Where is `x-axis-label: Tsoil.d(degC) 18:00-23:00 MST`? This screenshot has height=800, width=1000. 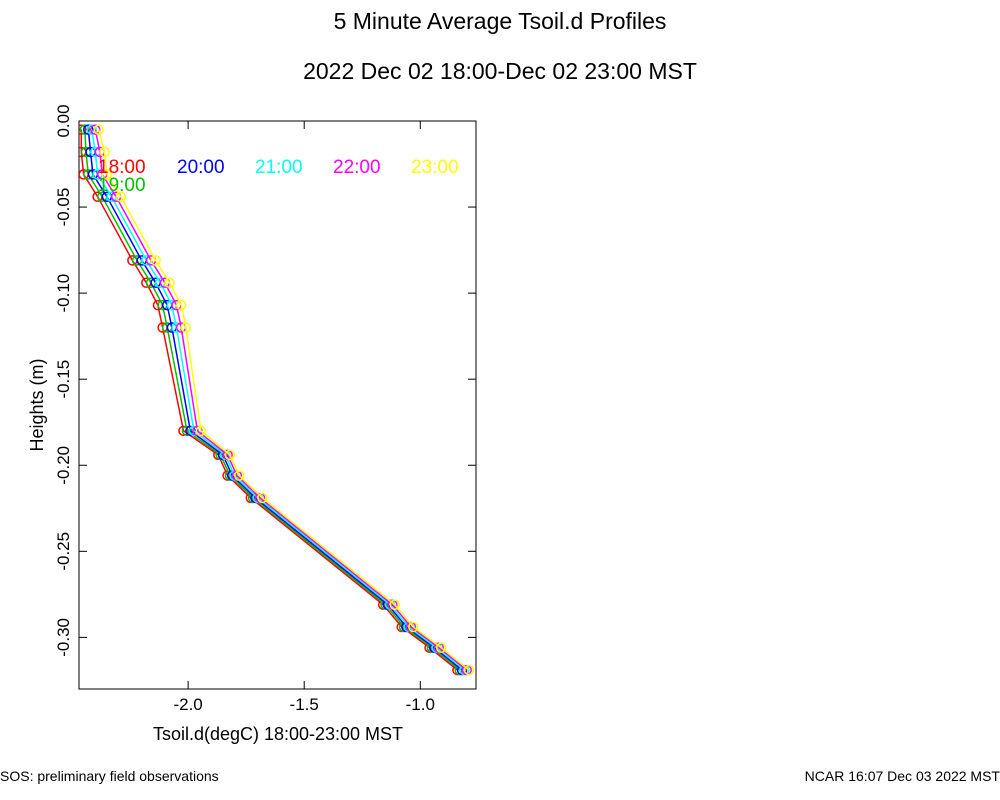
x-axis-label: Tsoil.d(degC) 18:00-23:00 MST is located at coordinates (278, 734).